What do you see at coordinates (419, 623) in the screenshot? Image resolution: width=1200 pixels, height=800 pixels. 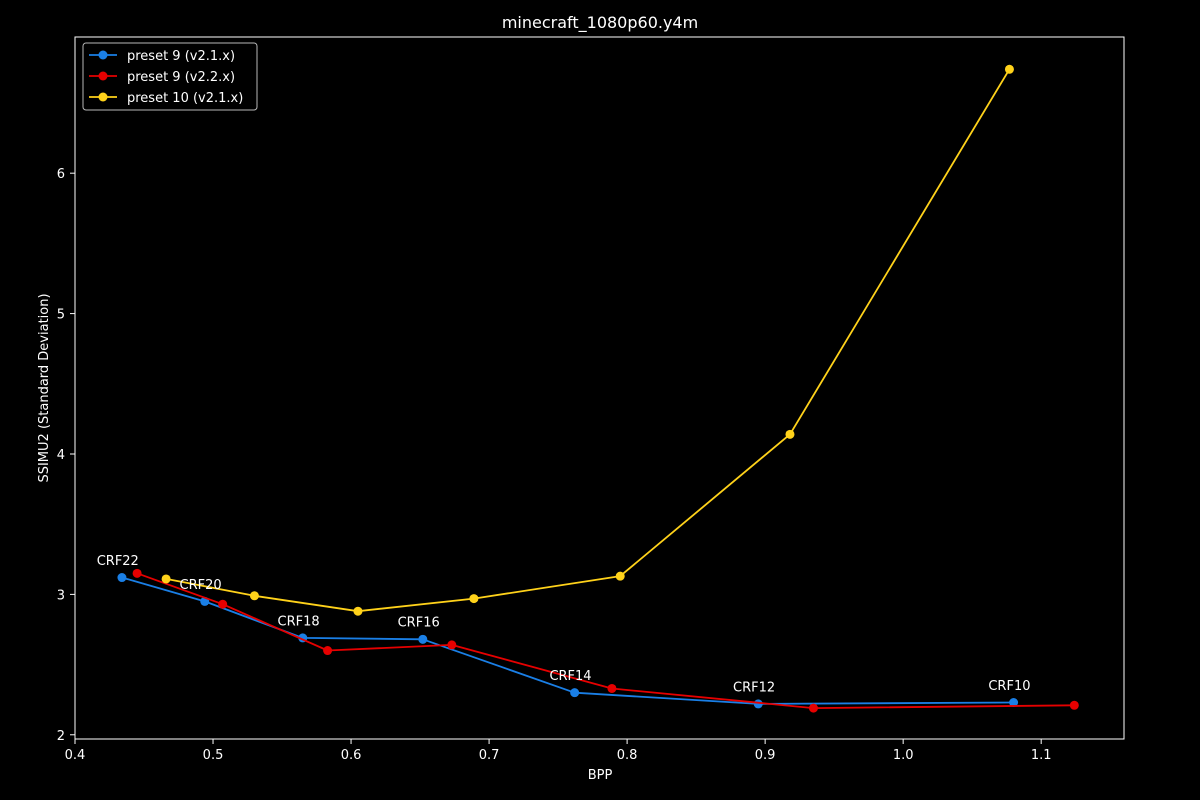 I see `crf-annotation: CRF16` at bounding box center [419, 623].